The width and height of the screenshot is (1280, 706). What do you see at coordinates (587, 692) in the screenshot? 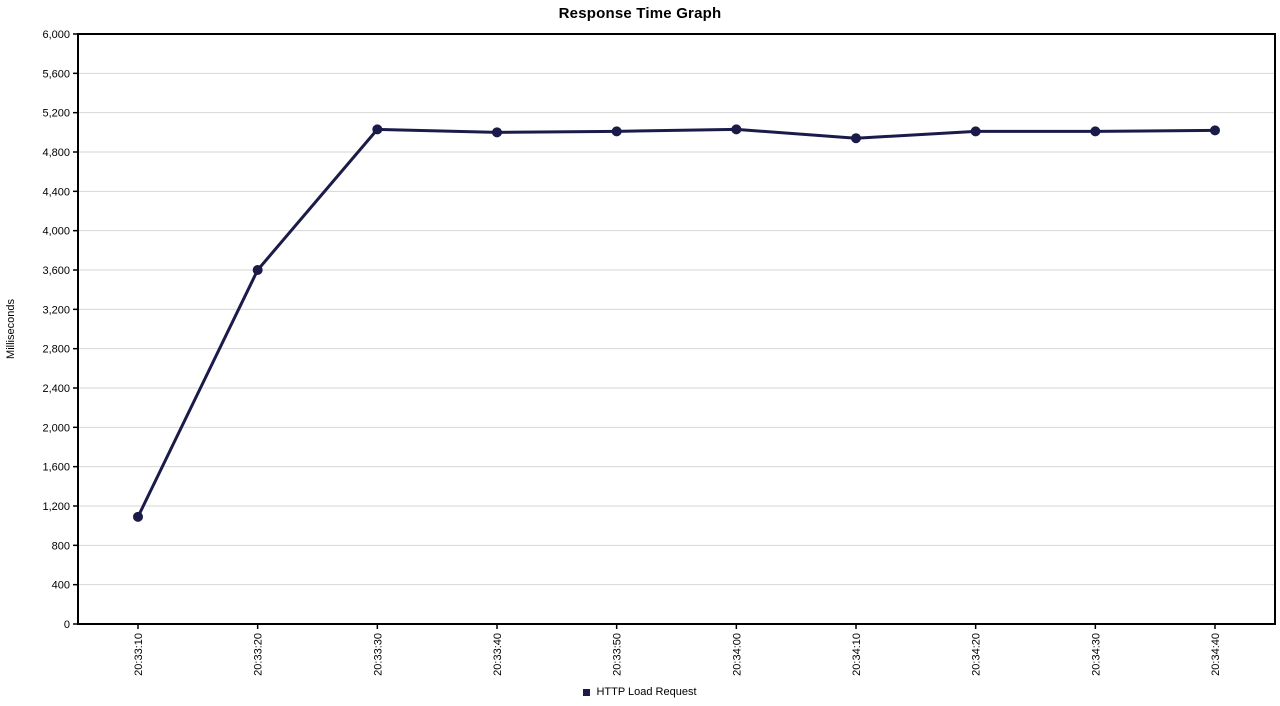
I see `legend-series-swatch` at bounding box center [587, 692].